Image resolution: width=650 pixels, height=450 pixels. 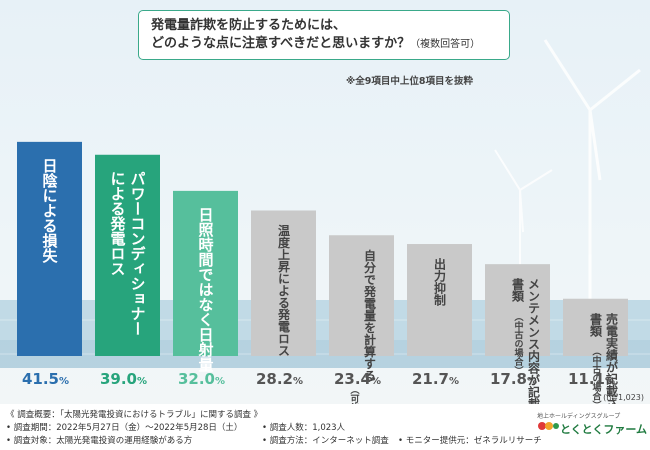 I want to click on survey-target: • 調査対象：太陽光発電投資の運用経験がある方, so click(x=99, y=441).